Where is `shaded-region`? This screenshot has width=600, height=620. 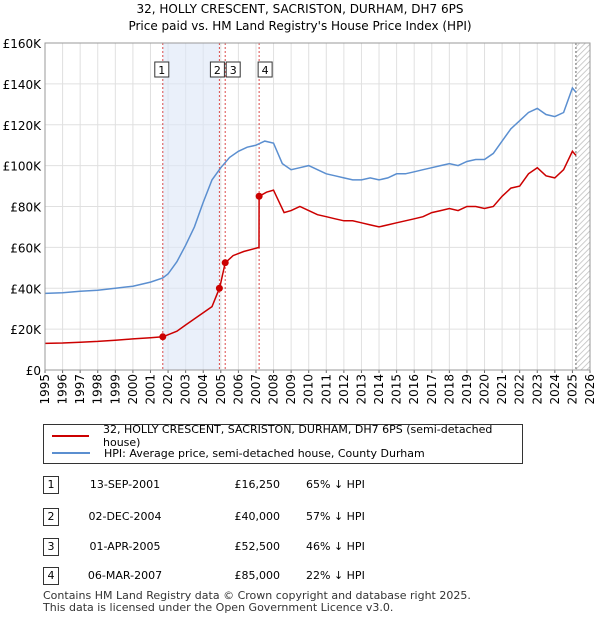
shaded-region is located at coordinates (191, 206).